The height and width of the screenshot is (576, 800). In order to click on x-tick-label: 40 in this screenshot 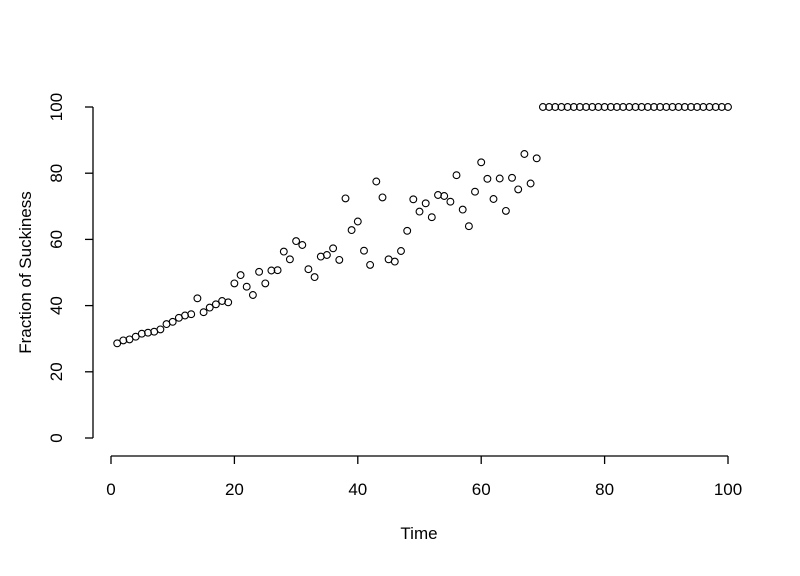, I will do `click(357, 489)`.